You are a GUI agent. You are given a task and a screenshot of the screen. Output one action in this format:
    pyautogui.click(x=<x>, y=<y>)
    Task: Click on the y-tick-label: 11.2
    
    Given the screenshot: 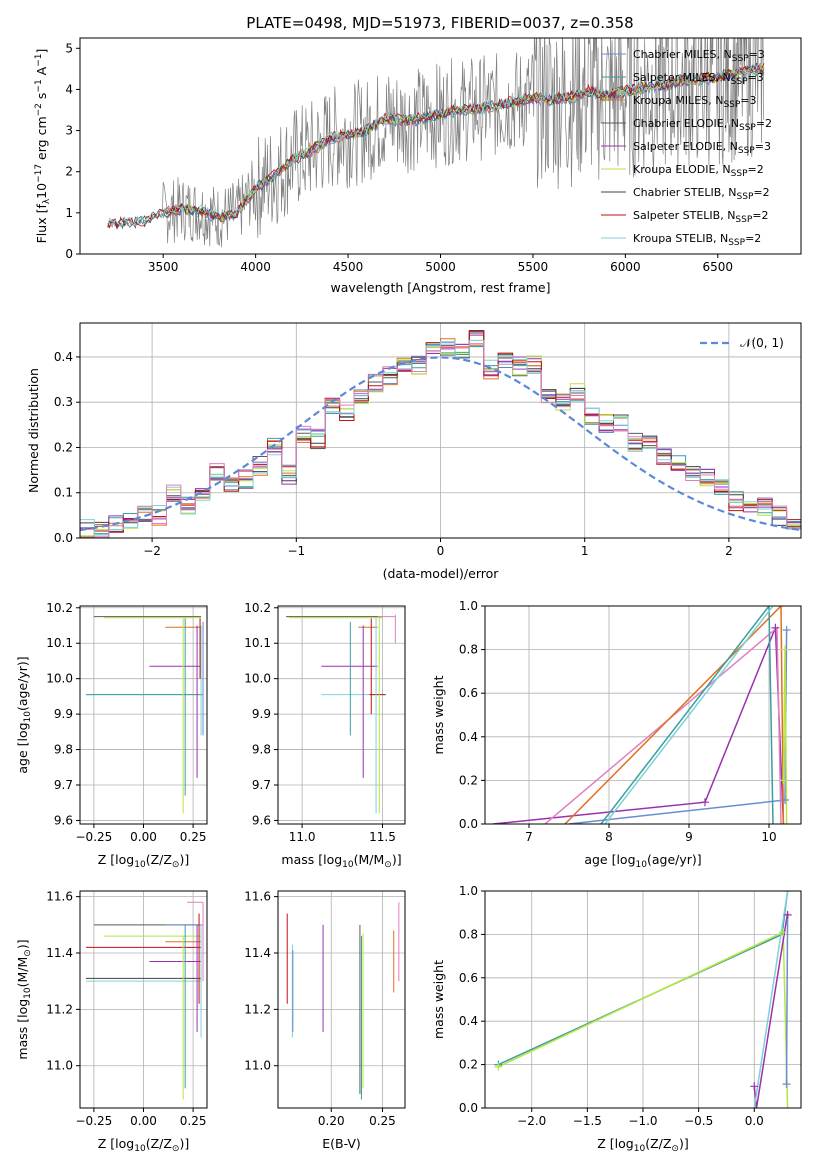 What is the action you would take?
    pyautogui.click(x=59, y=1009)
    